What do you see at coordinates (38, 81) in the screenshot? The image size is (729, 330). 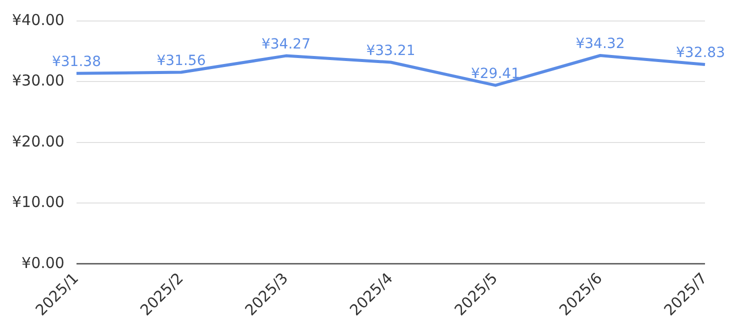 I see `y-tick-label: ¥30.00` at bounding box center [38, 81].